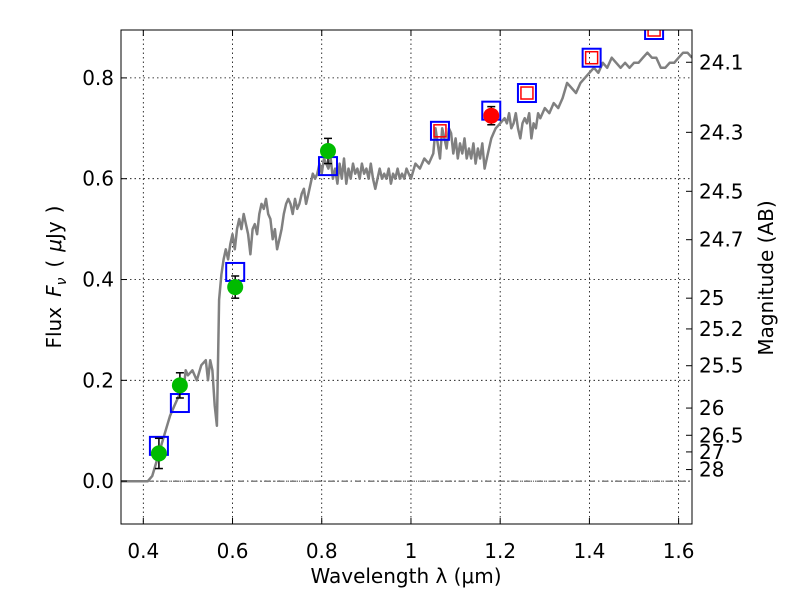 This screenshot has height=600, width=800. I want to click on right-tick-label: 28, so click(711, 470).